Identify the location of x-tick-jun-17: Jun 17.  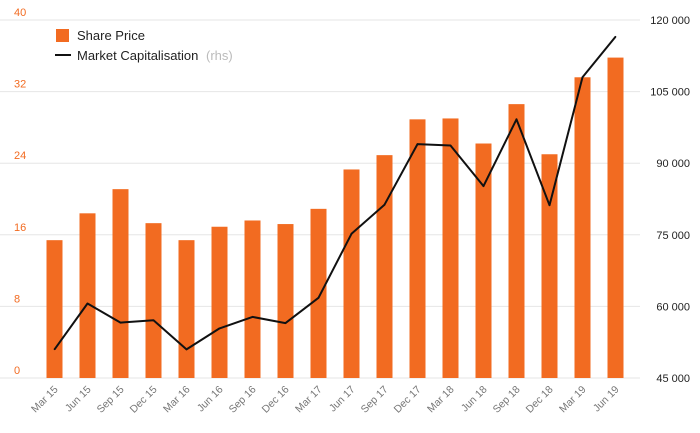
(342, 399).